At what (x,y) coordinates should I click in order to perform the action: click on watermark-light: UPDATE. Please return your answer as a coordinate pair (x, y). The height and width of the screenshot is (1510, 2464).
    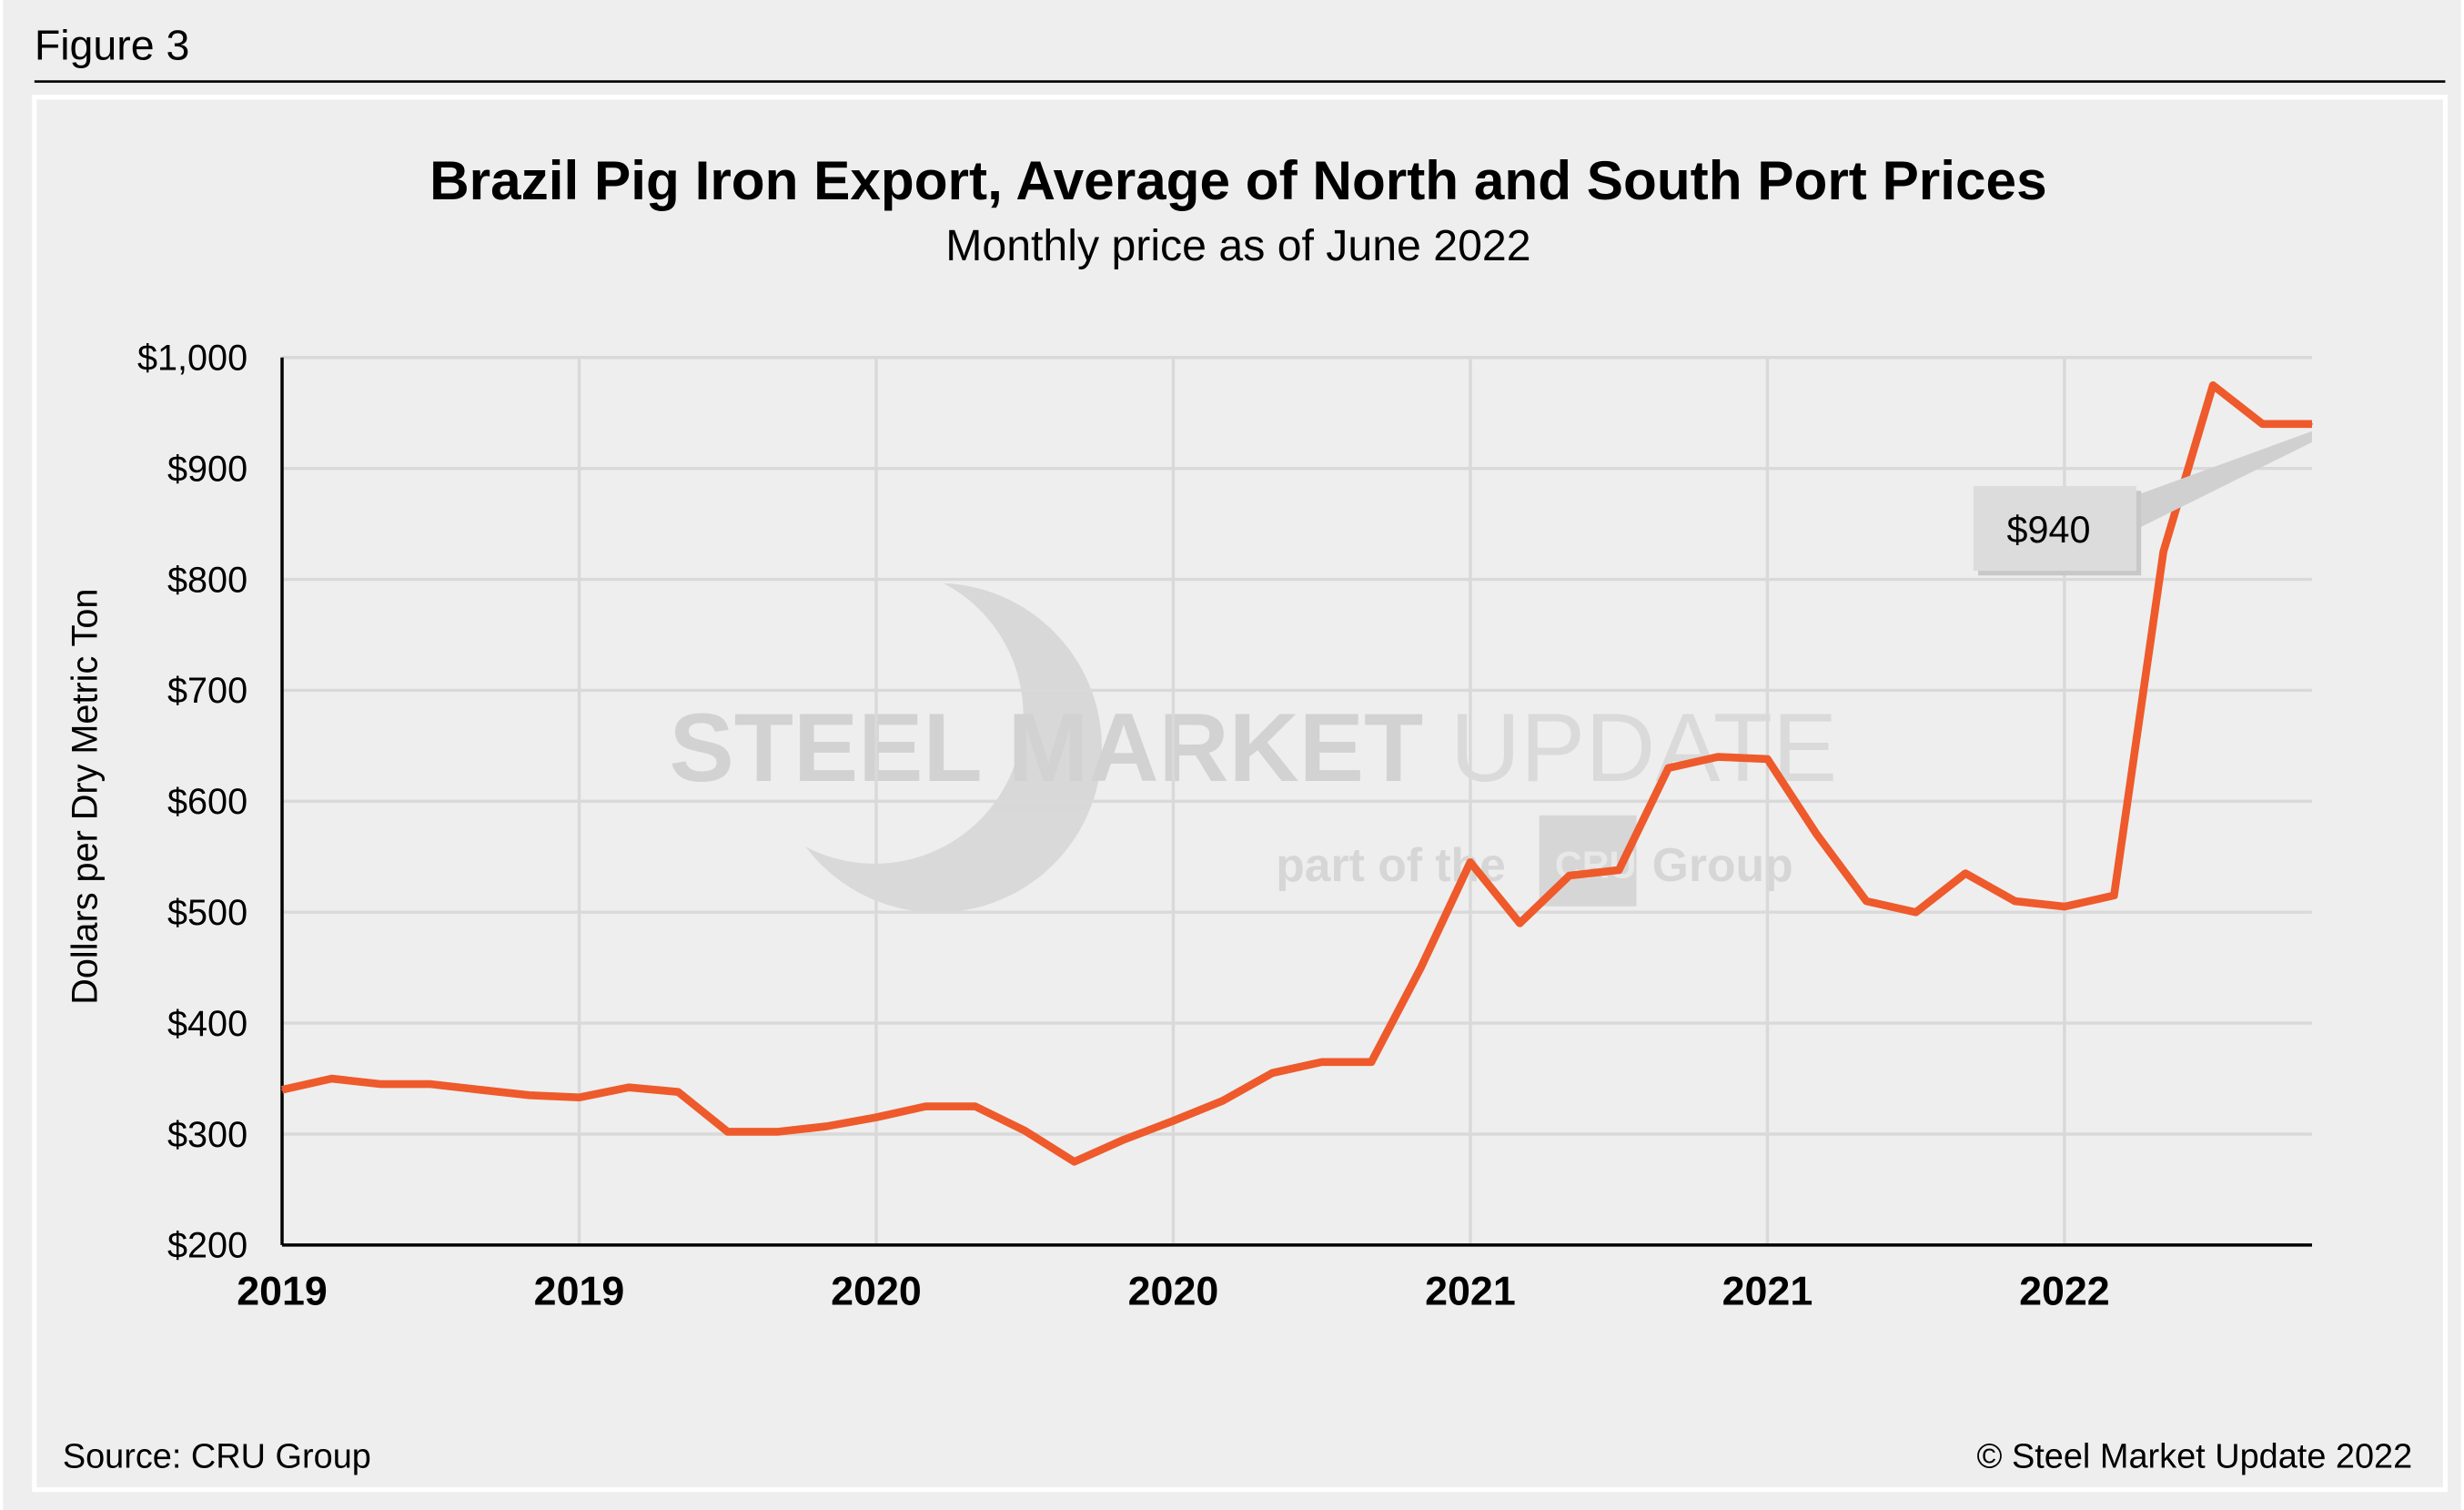
    Looking at the image, I should click on (1644, 748).